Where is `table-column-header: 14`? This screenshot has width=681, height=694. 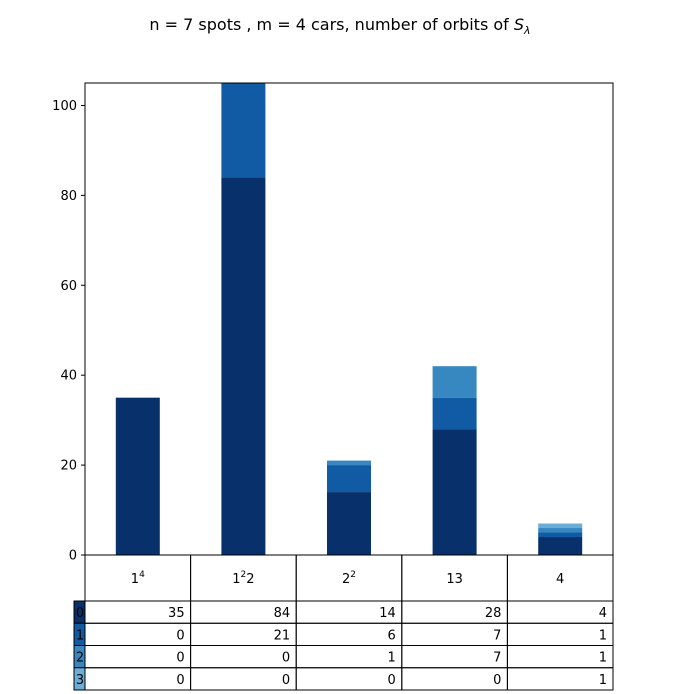
table-column-header: 14 is located at coordinates (138, 578).